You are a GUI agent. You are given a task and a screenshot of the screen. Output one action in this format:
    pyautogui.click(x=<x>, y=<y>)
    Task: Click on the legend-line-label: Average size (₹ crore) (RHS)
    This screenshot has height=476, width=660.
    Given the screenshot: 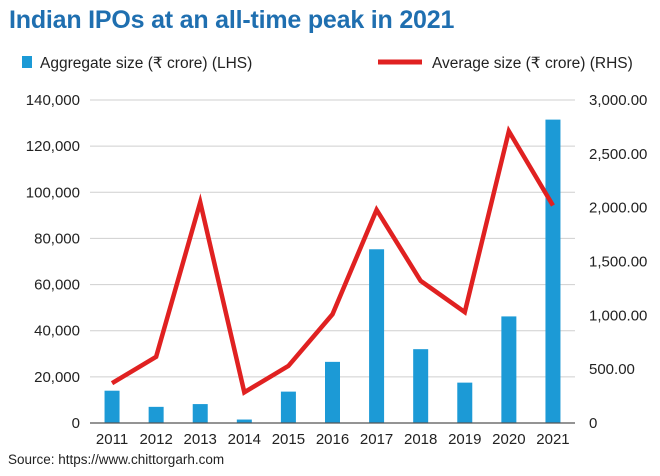 What is the action you would take?
    pyautogui.click(x=532, y=63)
    